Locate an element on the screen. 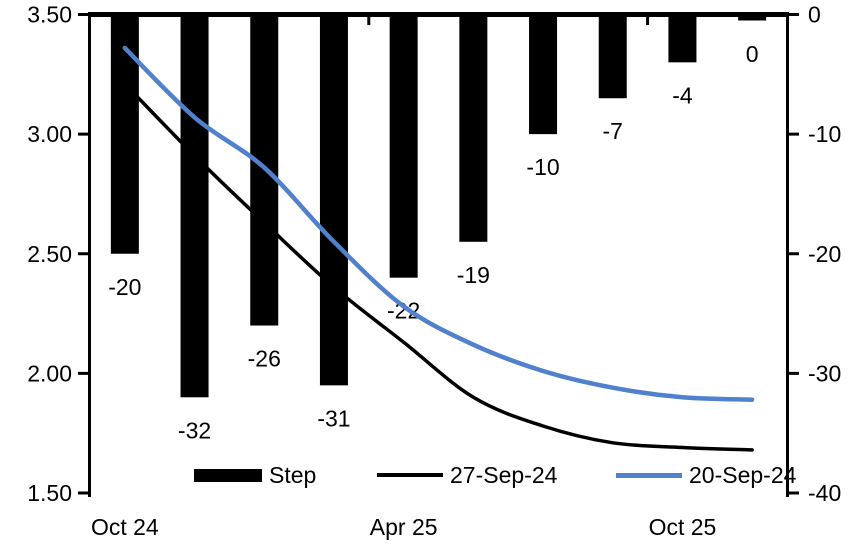 This screenshot has width=852, height=551. legend-step-bar-swatch is located at coordinates (228, 475).